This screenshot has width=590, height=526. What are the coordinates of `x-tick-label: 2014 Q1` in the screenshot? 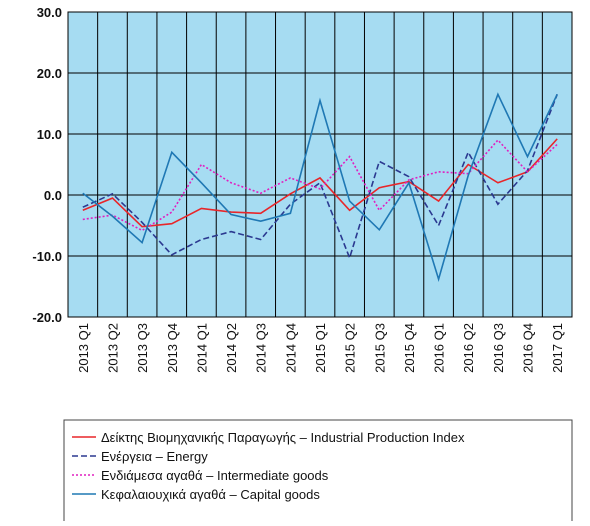 It's located at (201, 348).